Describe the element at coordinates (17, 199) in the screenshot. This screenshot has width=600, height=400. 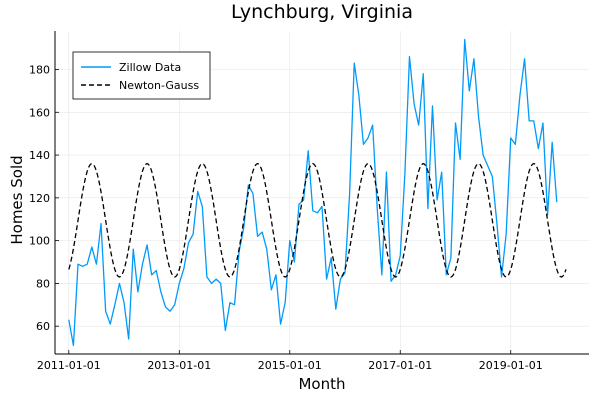
I see `y-axis-title: Homes Sold` at that location.